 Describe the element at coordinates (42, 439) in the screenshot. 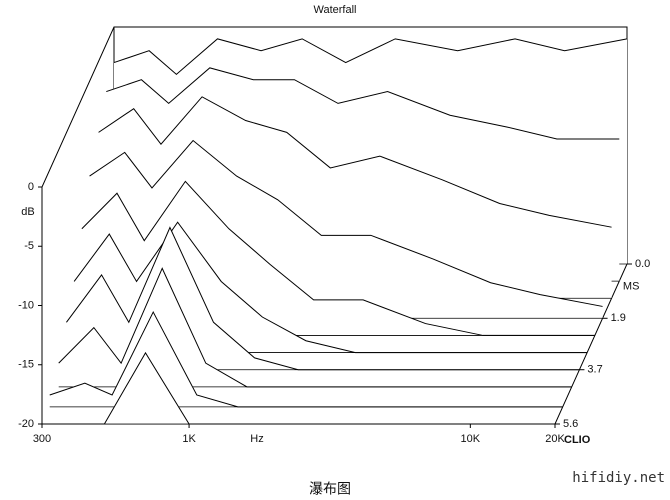

I see `x-tick-label: 300` at that location.